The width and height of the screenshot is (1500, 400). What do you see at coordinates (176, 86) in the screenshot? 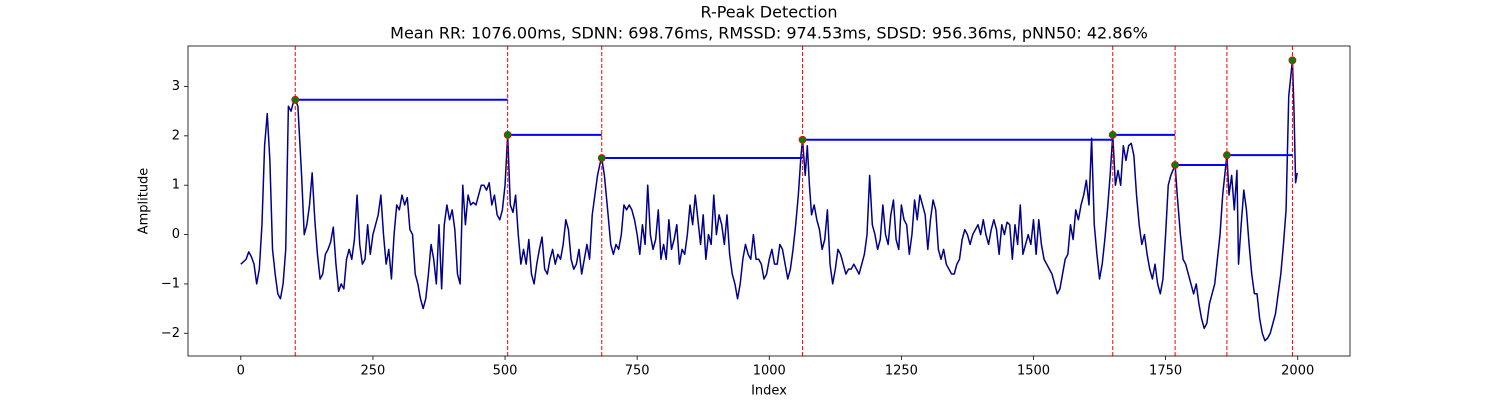
I see `y-tick-label: 3` at bounding box center [176, 86].